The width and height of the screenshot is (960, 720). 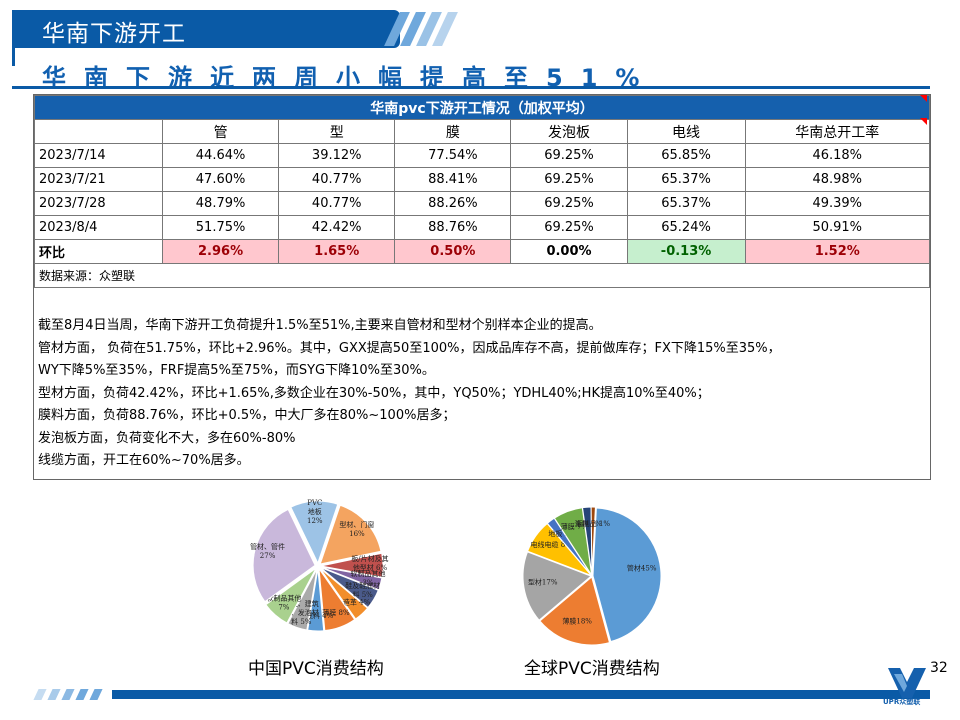 I want to click on note-line: 膜料方面，负荷88.76%，环比+0.5%，中大厂多在80%~100%居多；, so click(x=247, y=415).